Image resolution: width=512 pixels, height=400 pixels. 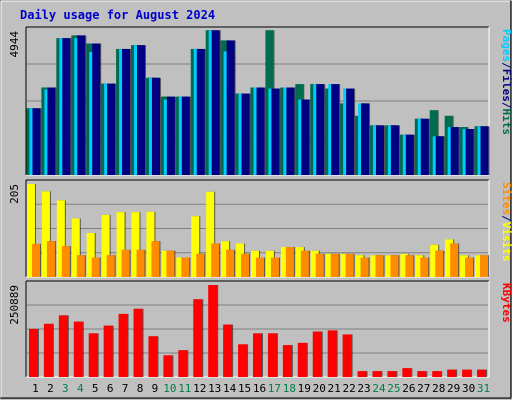 What do you see at coordinates (184, 388) in the screenshot?
I see `day-label: 11` at bounding box center [184, 388].